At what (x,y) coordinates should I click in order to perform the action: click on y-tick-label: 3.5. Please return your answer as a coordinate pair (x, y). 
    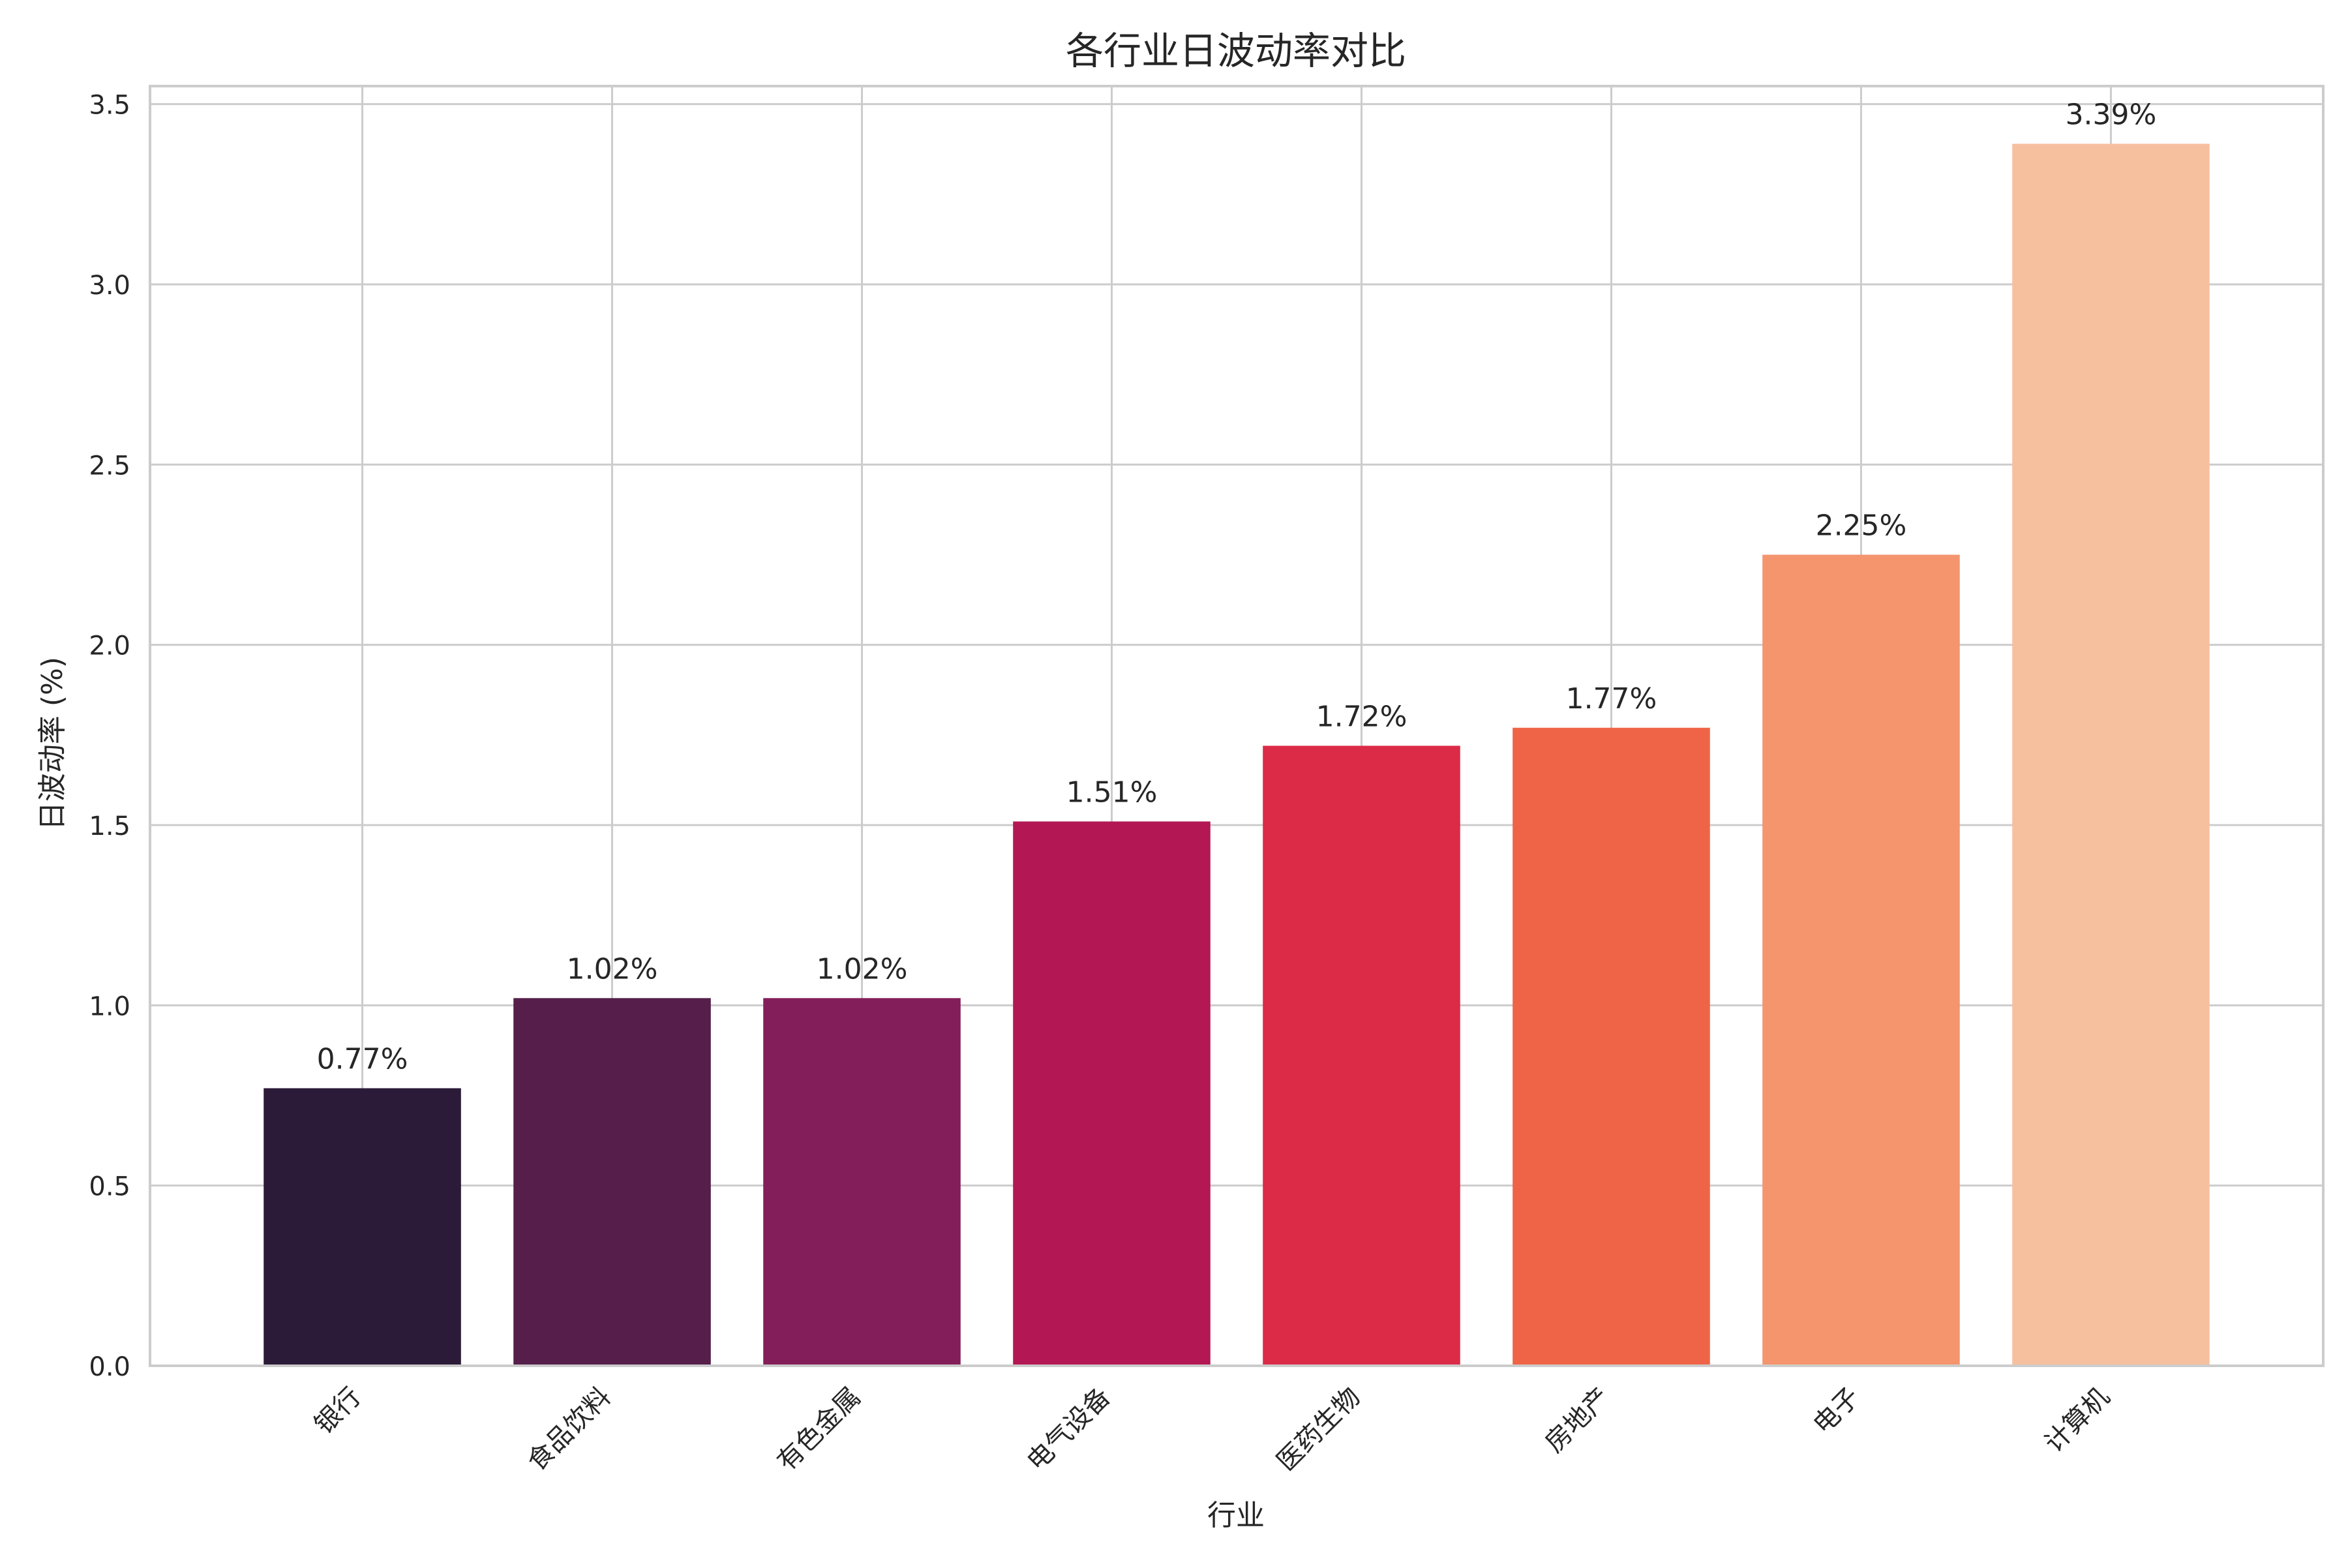
    Looking at the image, I should click on (110, 106).